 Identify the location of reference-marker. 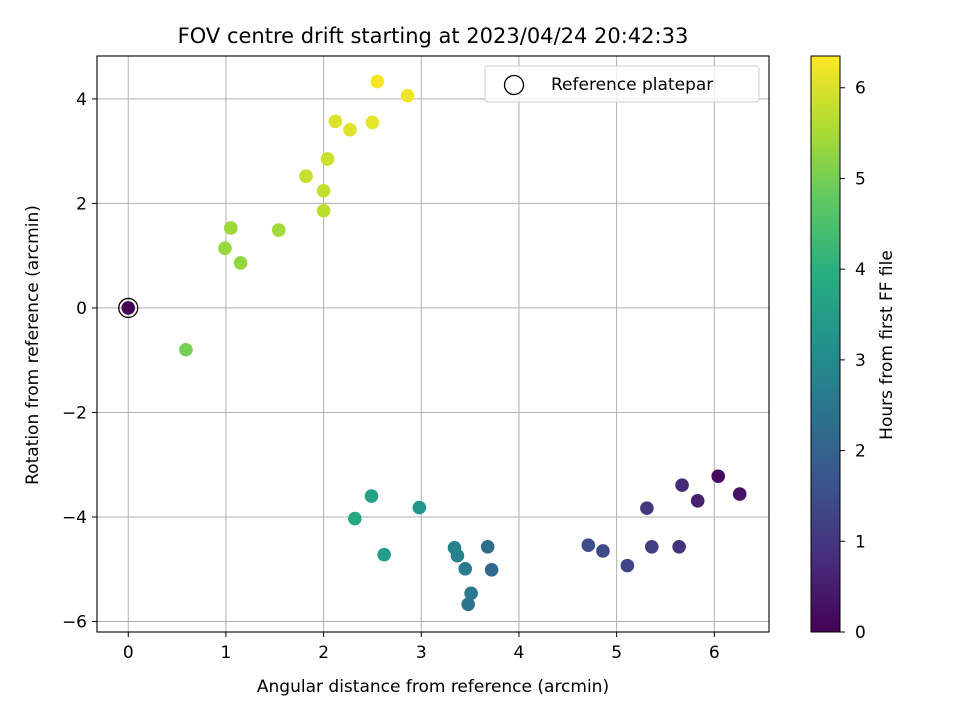
(128, 308).